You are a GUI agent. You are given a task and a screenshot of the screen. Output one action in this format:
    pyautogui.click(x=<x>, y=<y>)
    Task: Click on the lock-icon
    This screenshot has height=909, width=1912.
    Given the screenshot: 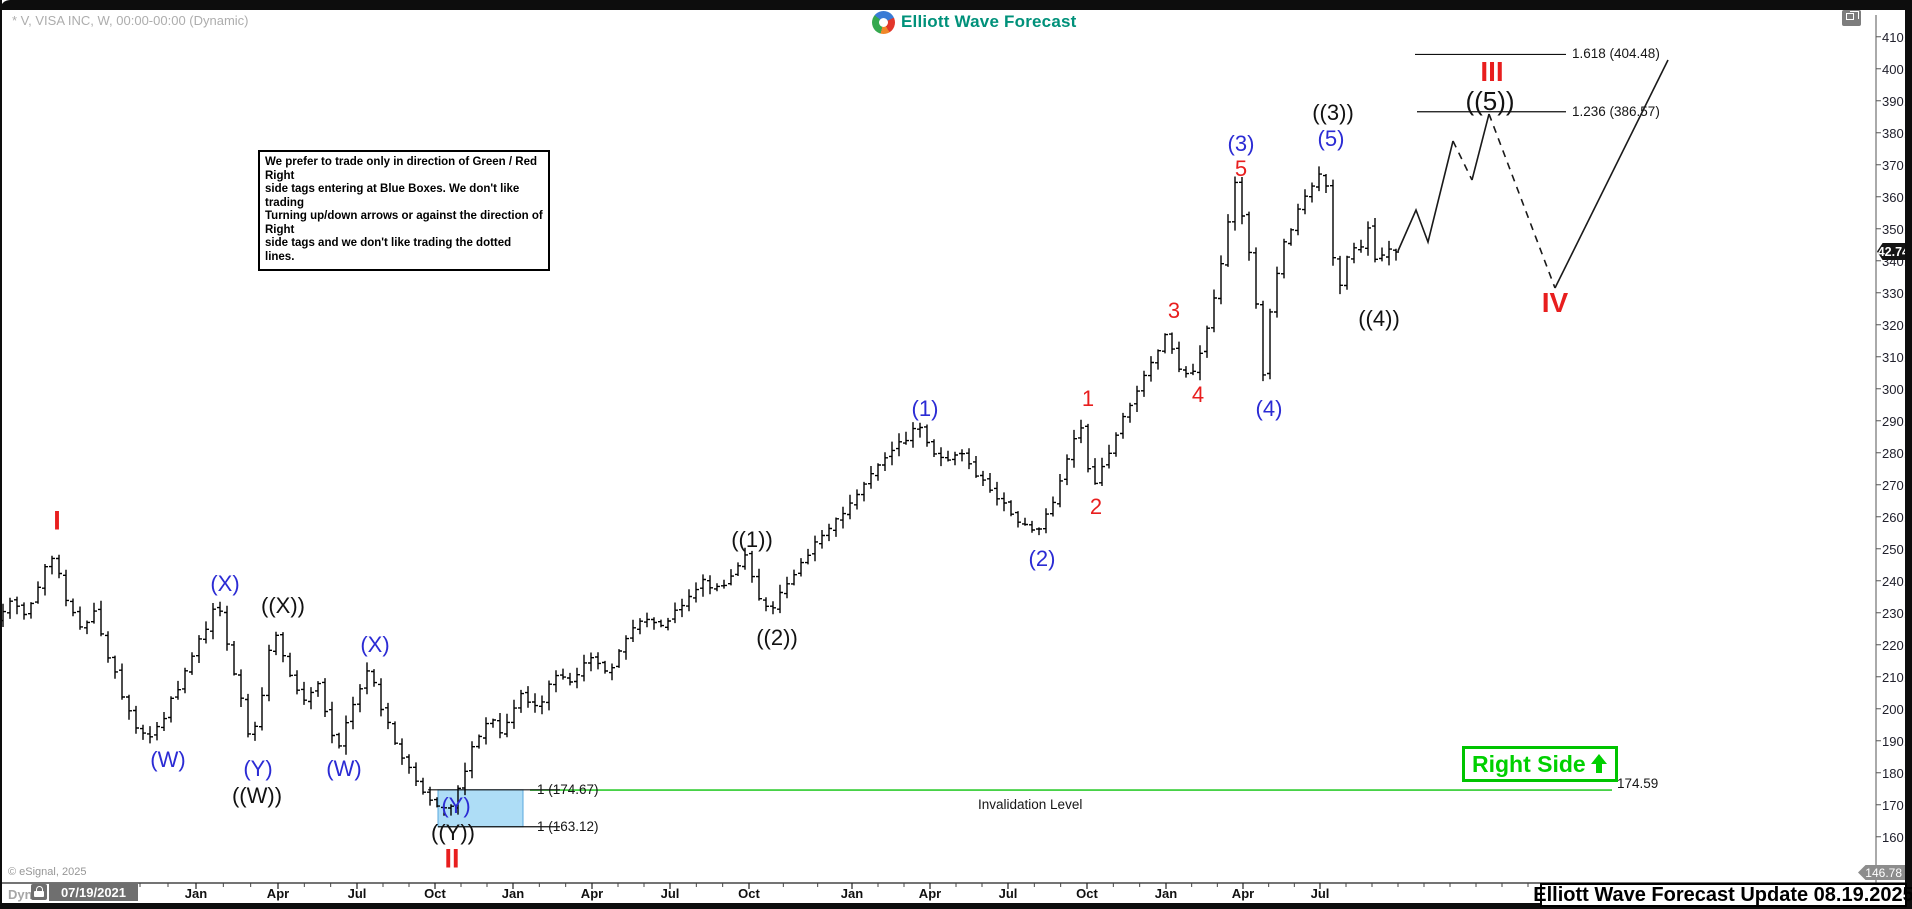 What is the action you would take?
    pyautogui.click(x=39, y=892)
    